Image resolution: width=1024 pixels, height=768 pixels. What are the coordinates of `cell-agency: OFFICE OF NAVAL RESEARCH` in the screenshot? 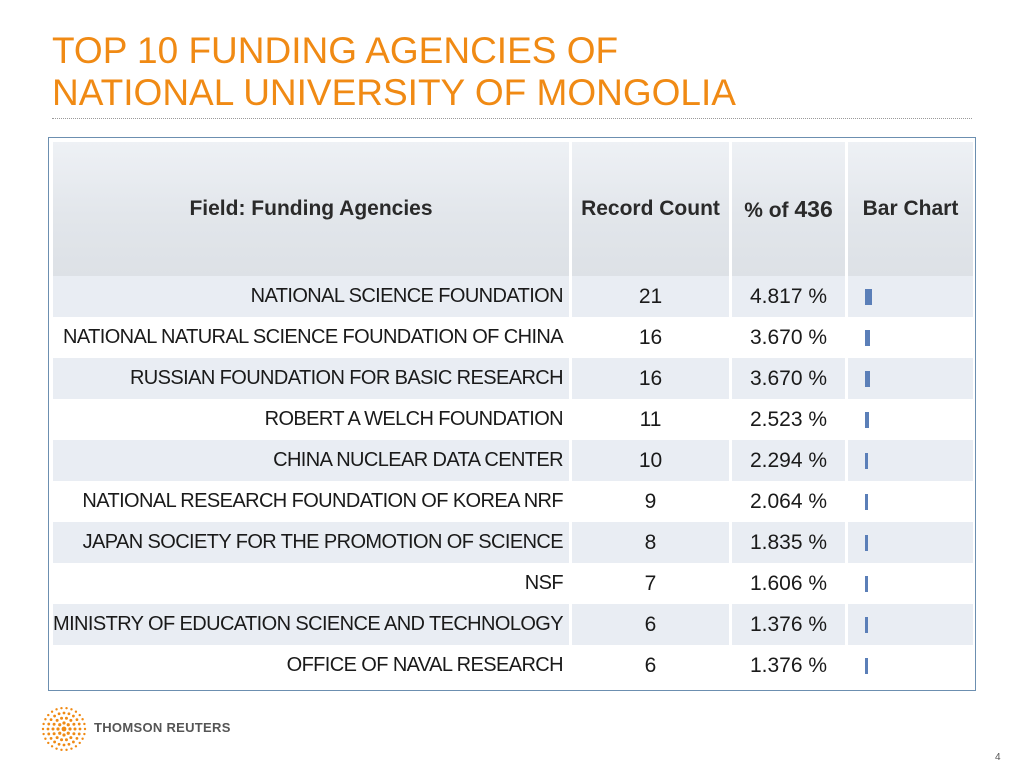 It's located at (312, 665).